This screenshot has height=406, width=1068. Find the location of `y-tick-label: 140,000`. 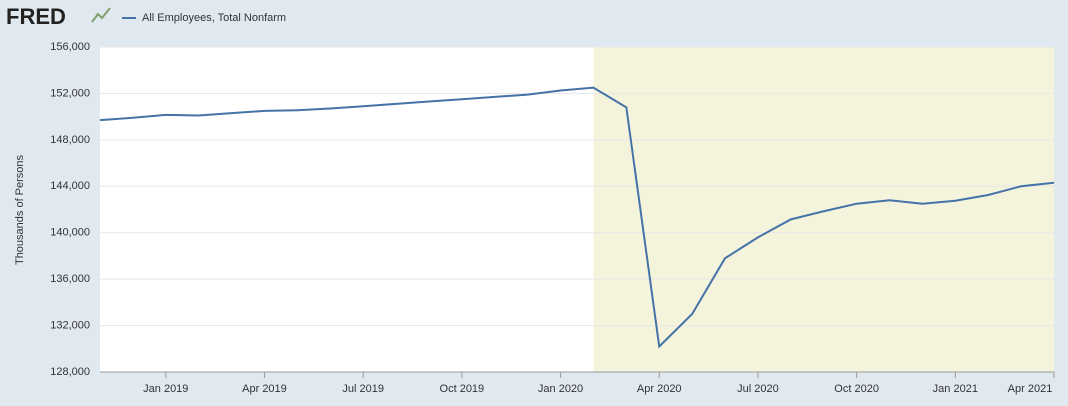

y-tick-label: 140,000 is located at coordinates (70, 233).